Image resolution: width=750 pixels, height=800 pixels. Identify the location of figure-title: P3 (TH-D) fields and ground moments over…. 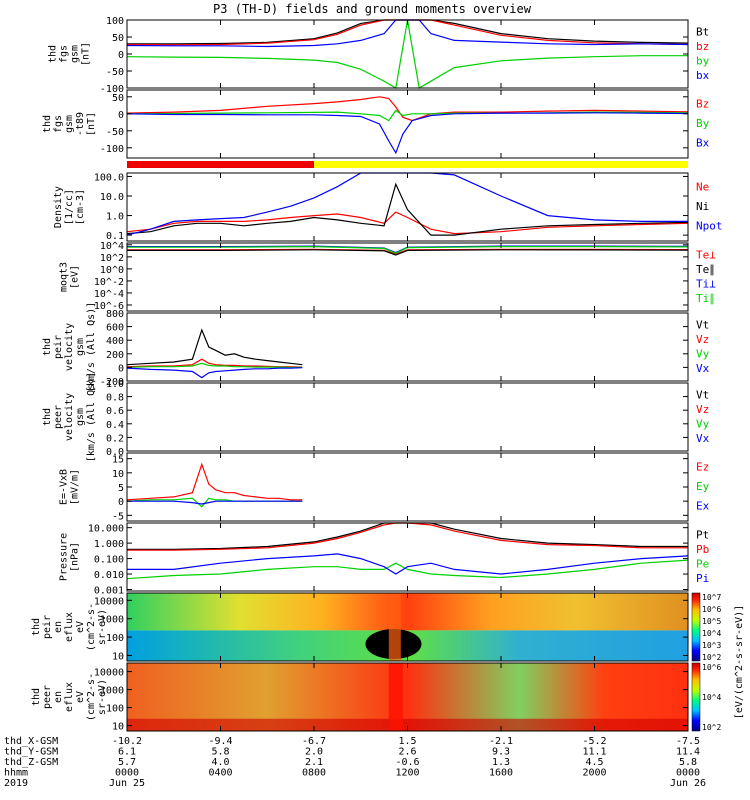
(372, 9).